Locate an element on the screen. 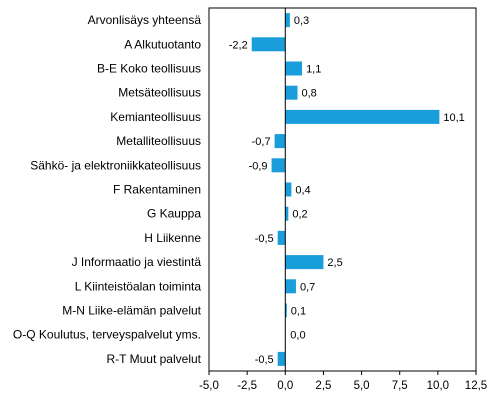 This screenshot has width=491, height=416. category-label: Kemianteollisuus is located at coordinates (155, 117).